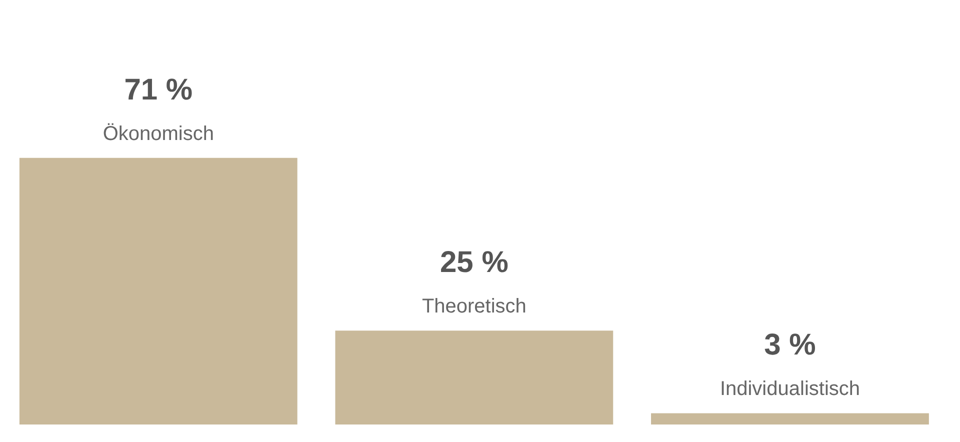  I want to click on x-tick-label: Individualistisch, so click(790, 389).